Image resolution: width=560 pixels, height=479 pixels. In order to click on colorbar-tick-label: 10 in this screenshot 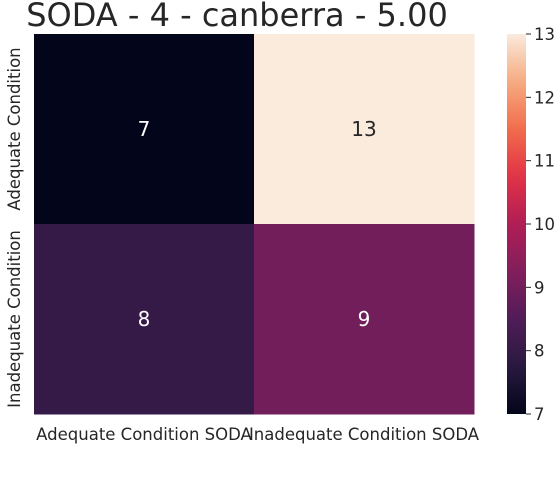, I will do `click(544, 224)`.